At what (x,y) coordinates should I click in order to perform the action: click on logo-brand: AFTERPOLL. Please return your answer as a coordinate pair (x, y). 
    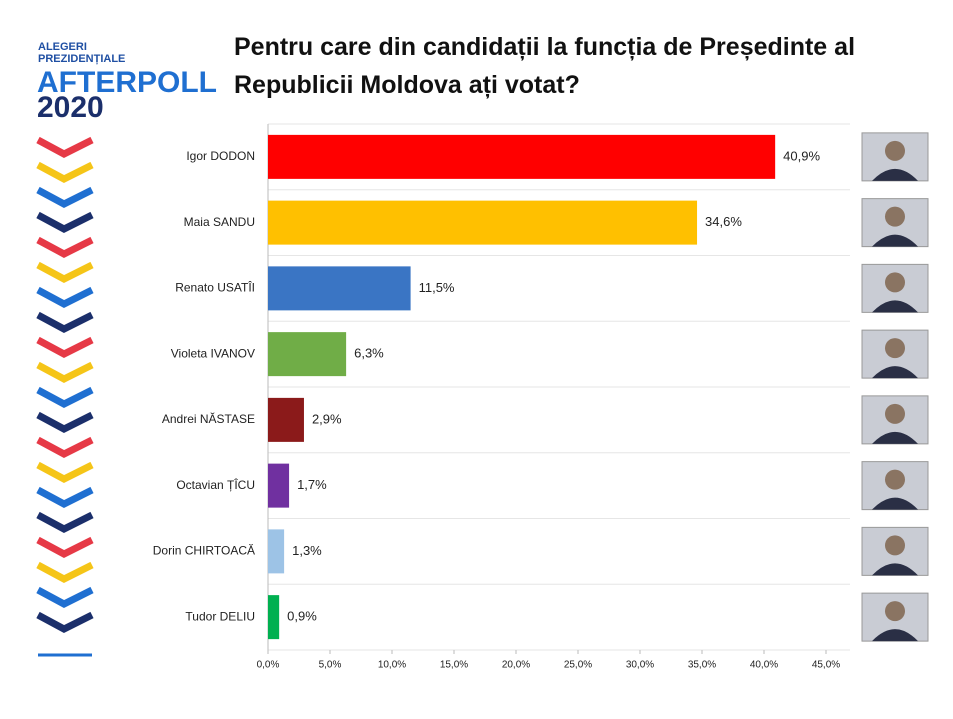
    Looking at the image, I should click on (127, 82).